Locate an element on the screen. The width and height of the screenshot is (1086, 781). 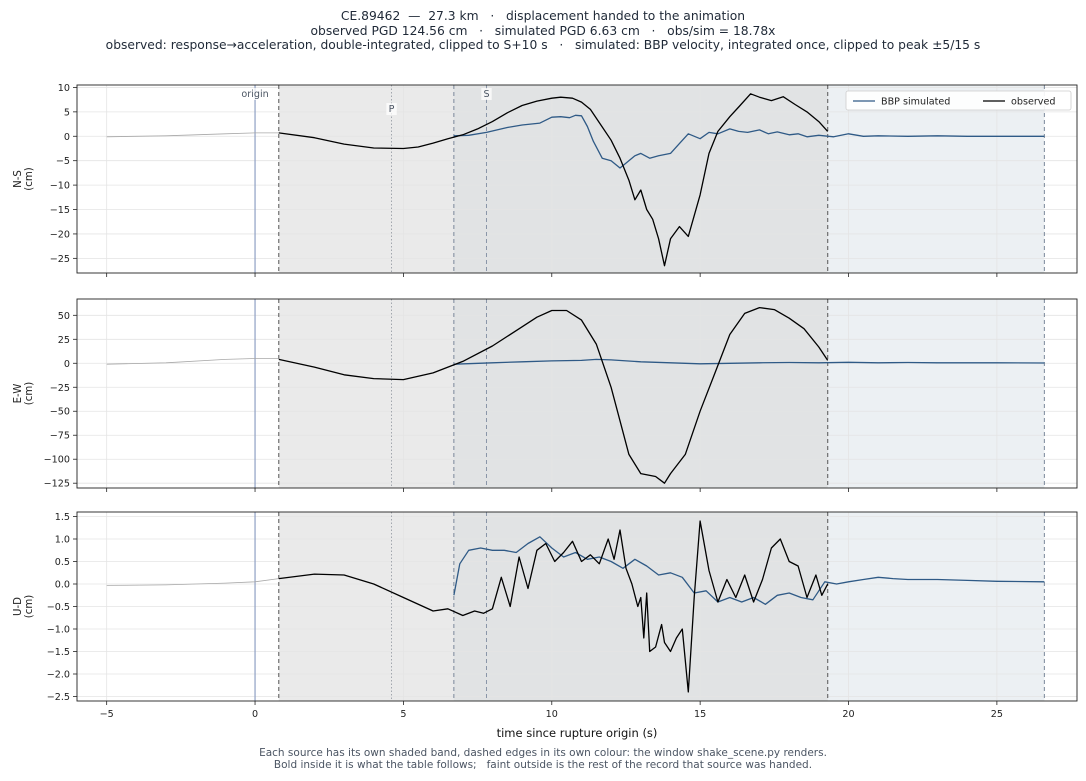
y-tick-label-ns: −10 is located at coordinates (60, 186).